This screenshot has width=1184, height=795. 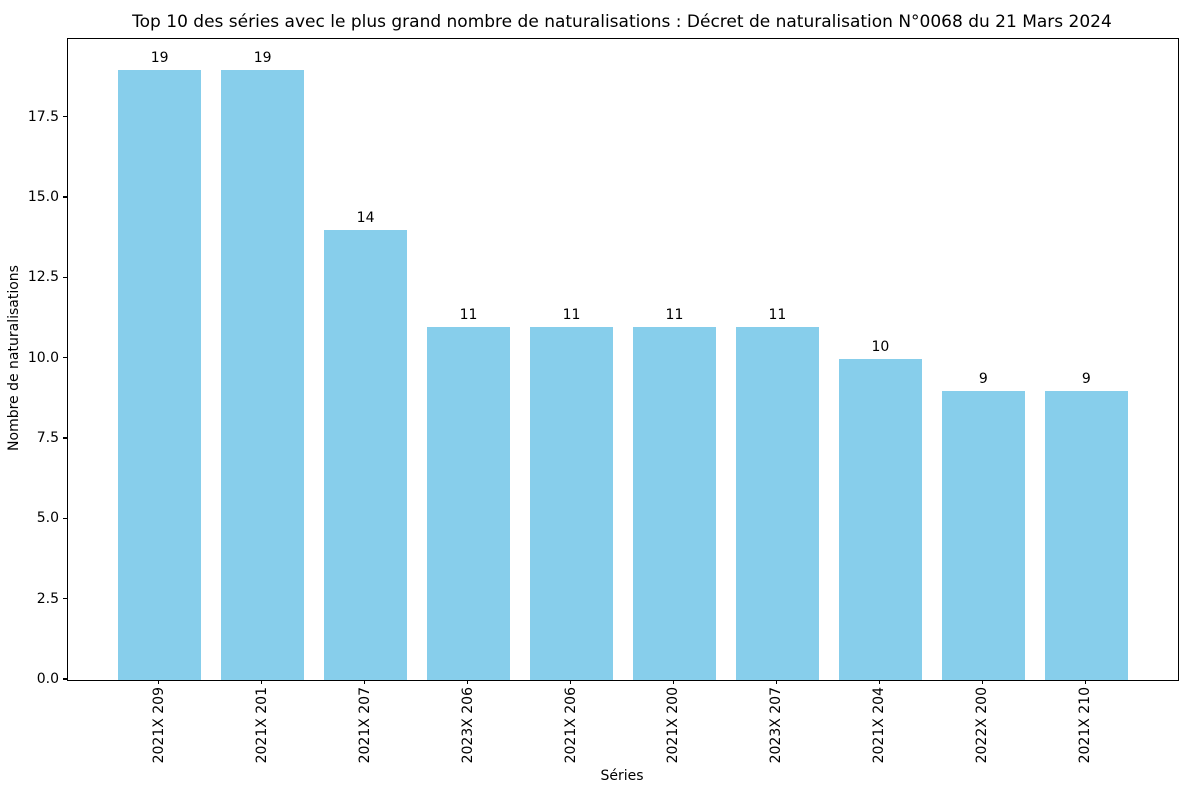 I want to click on x-axis-label: Séries, so click(x=622, y=776).